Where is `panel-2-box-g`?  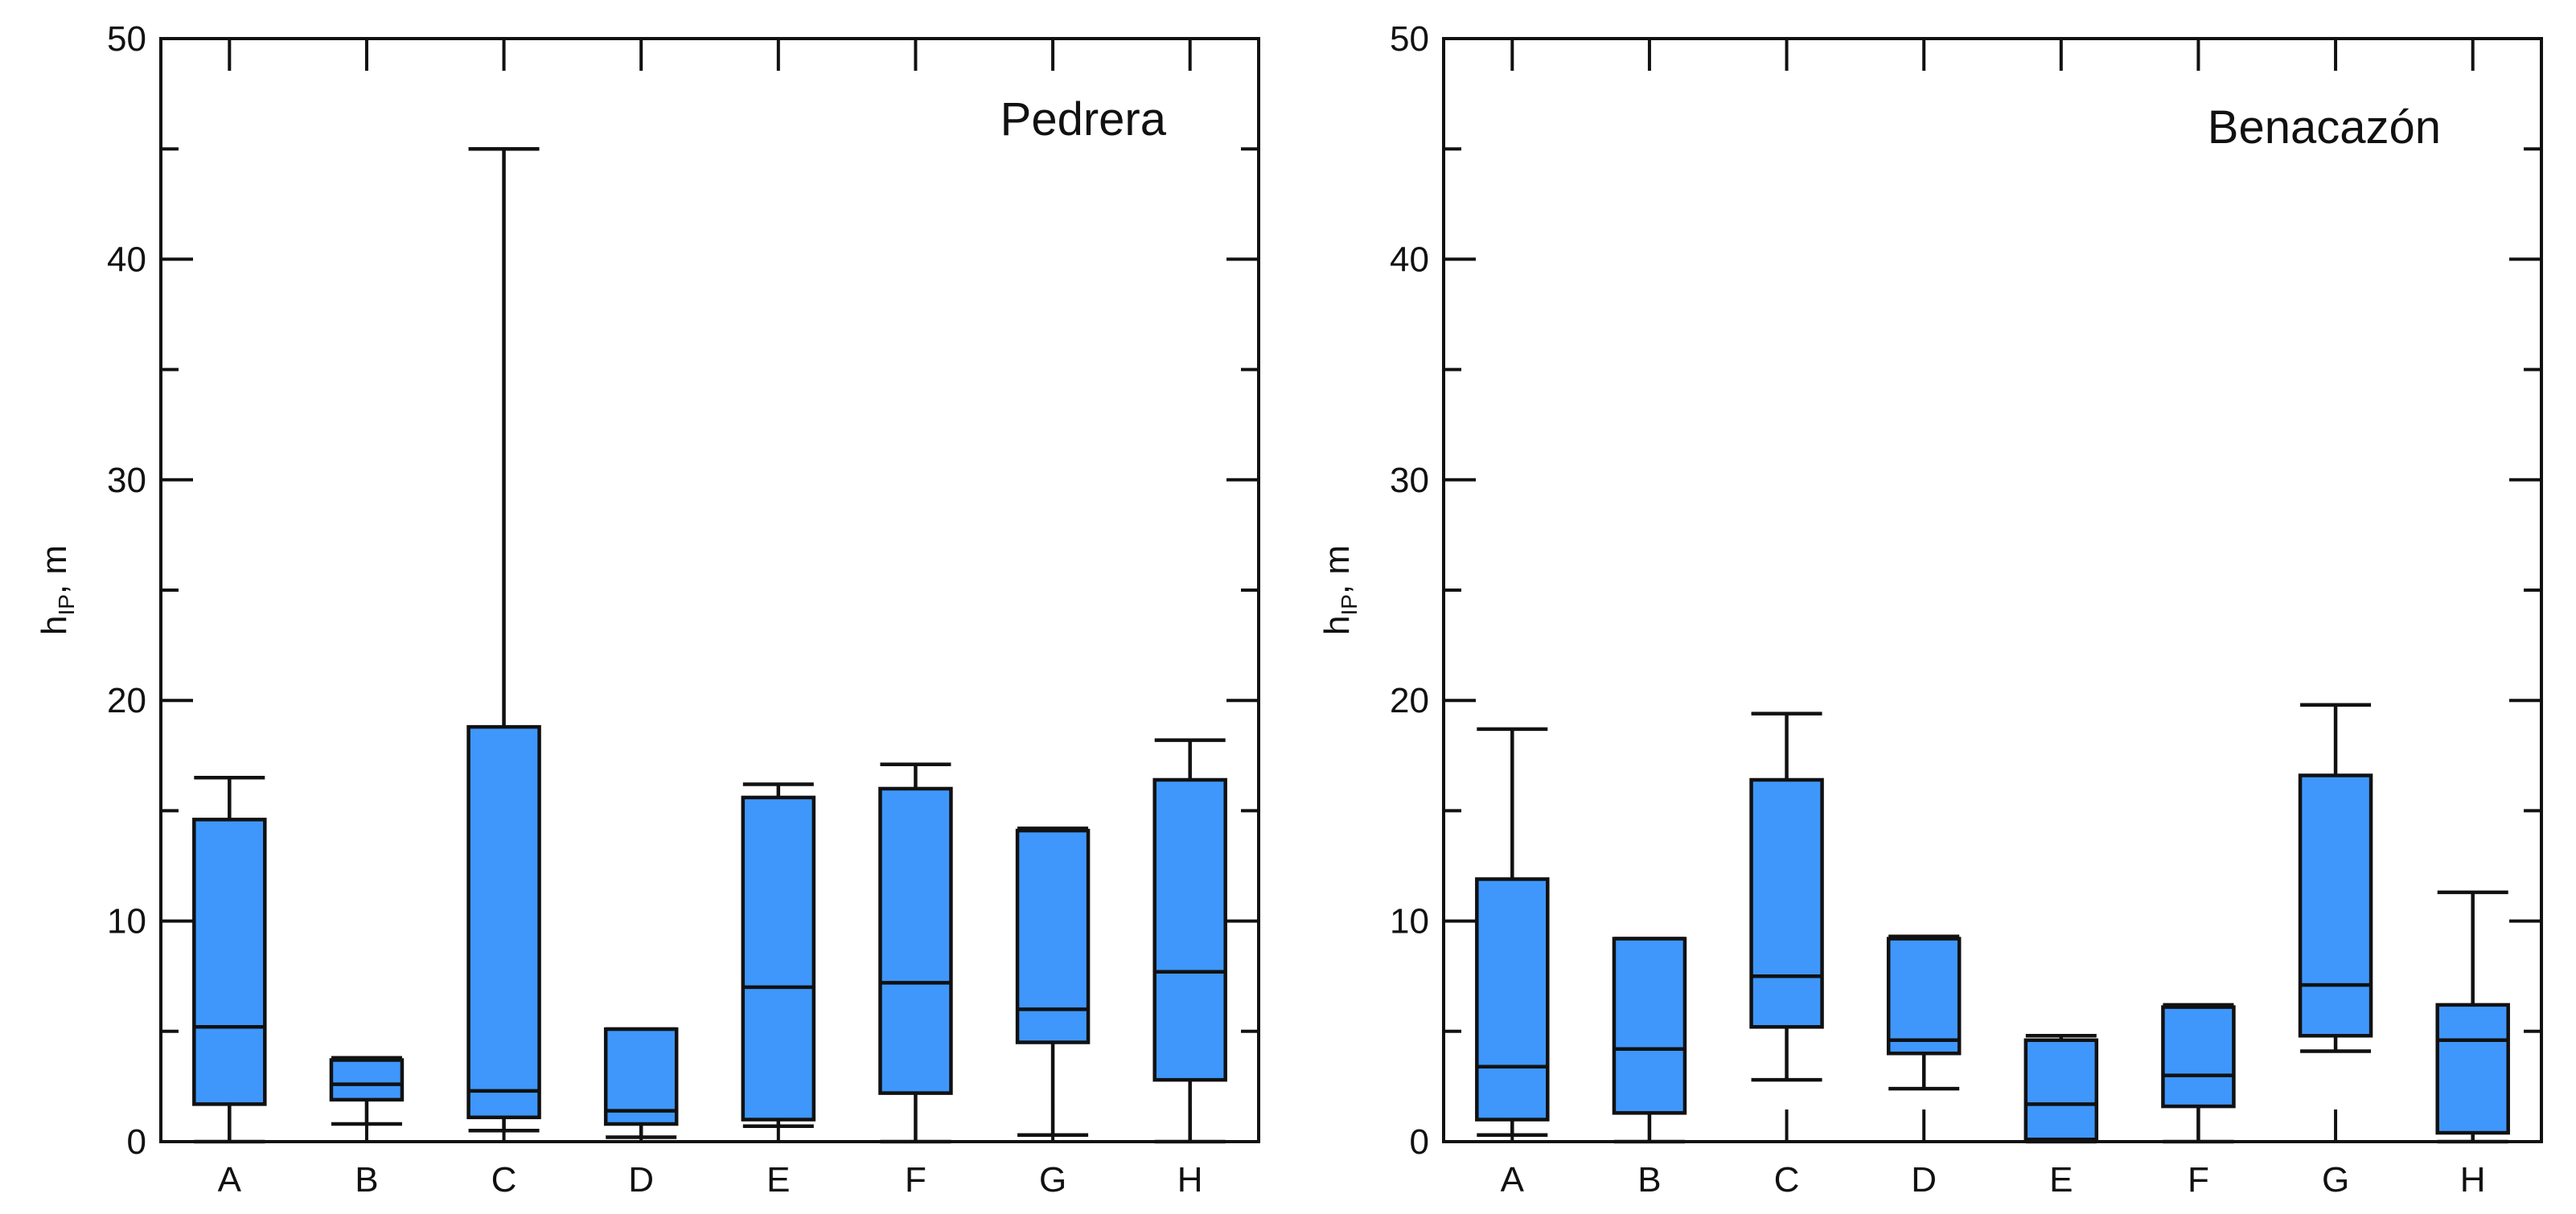
panel-2-box-g is located at coordinates (2335, 878).